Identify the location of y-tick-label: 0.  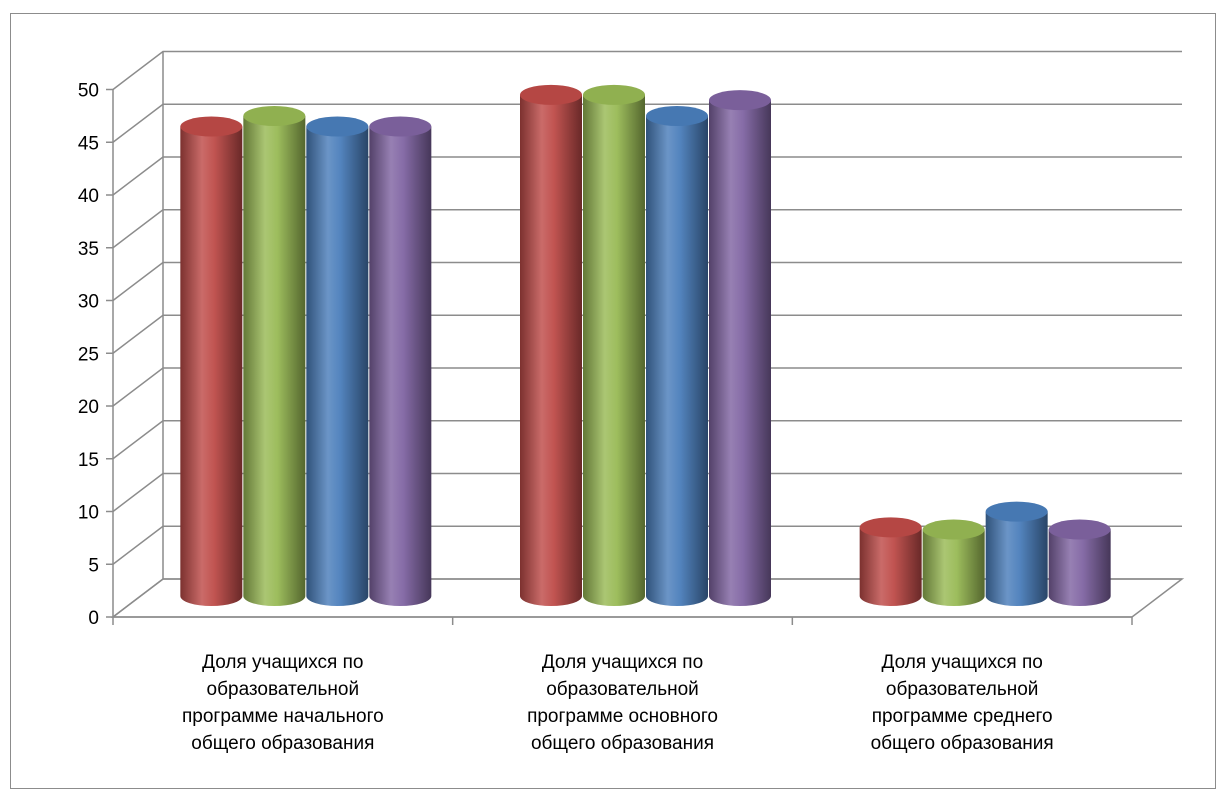
(93, 618).